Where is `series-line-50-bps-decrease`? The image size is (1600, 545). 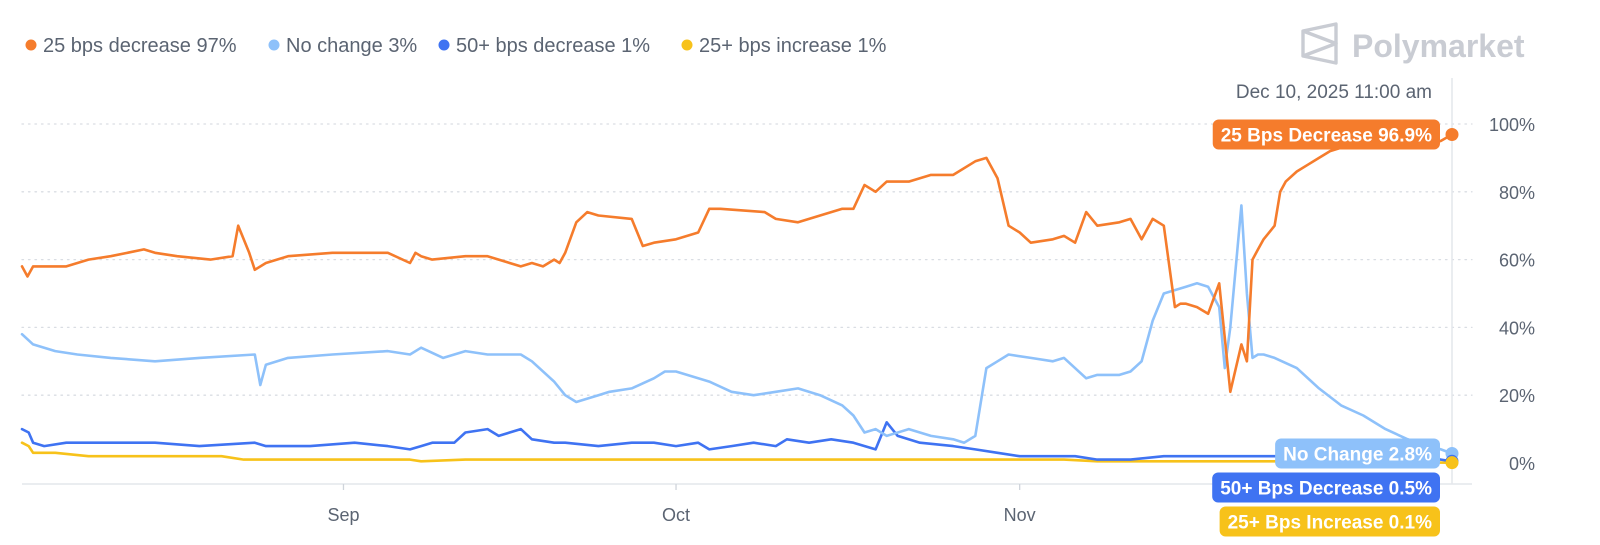 series-line-50-bps-decrease is located at coordinates (737, 441).